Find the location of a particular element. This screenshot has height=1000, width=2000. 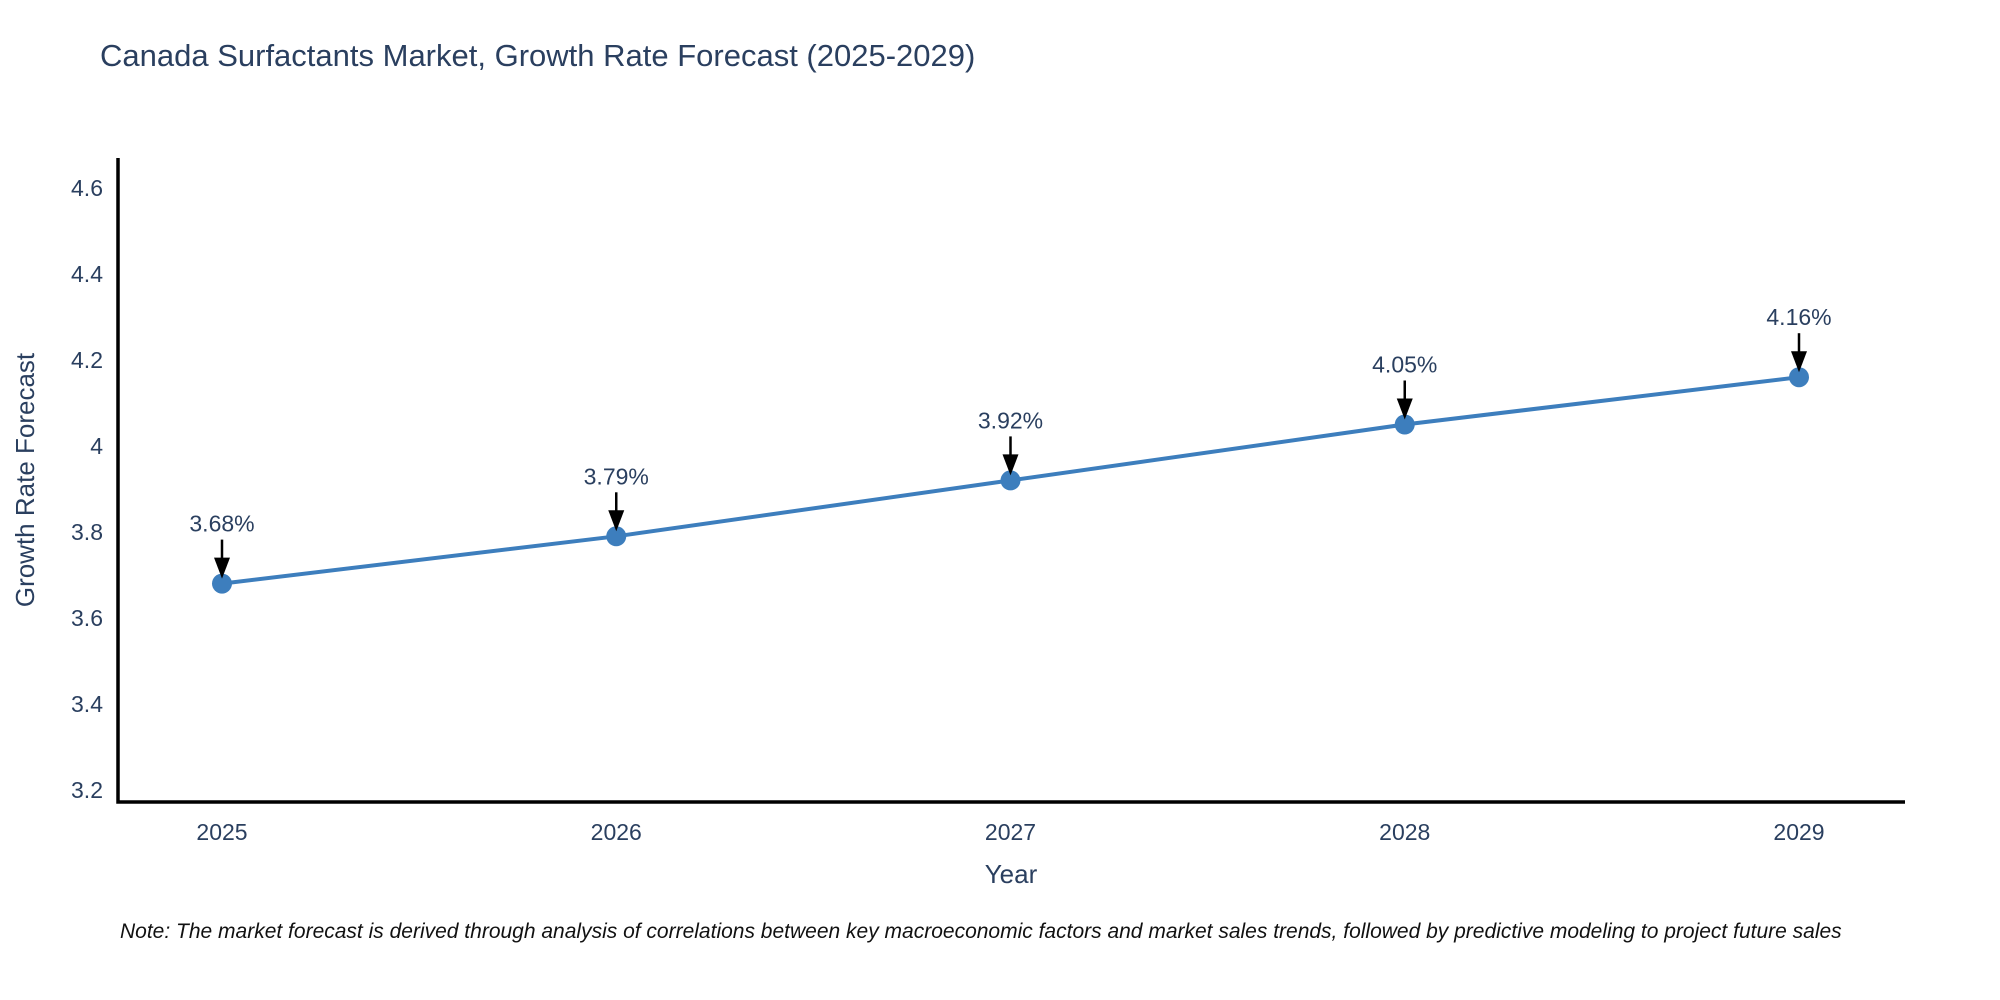

annotation-label: 3.79% is located at coordinates (616, 476).